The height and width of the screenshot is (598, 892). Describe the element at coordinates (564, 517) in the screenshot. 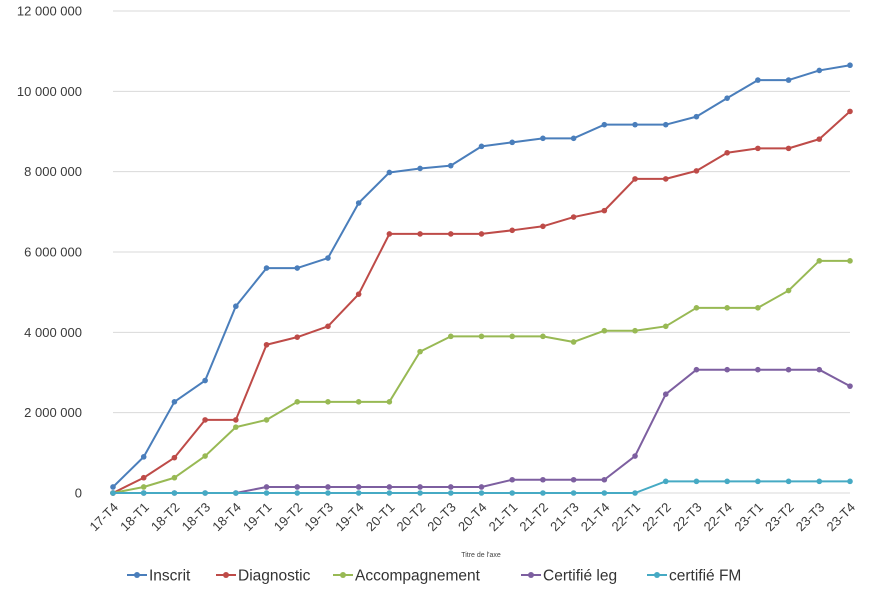

I see `x-tick-label: 21-T3` at that location.